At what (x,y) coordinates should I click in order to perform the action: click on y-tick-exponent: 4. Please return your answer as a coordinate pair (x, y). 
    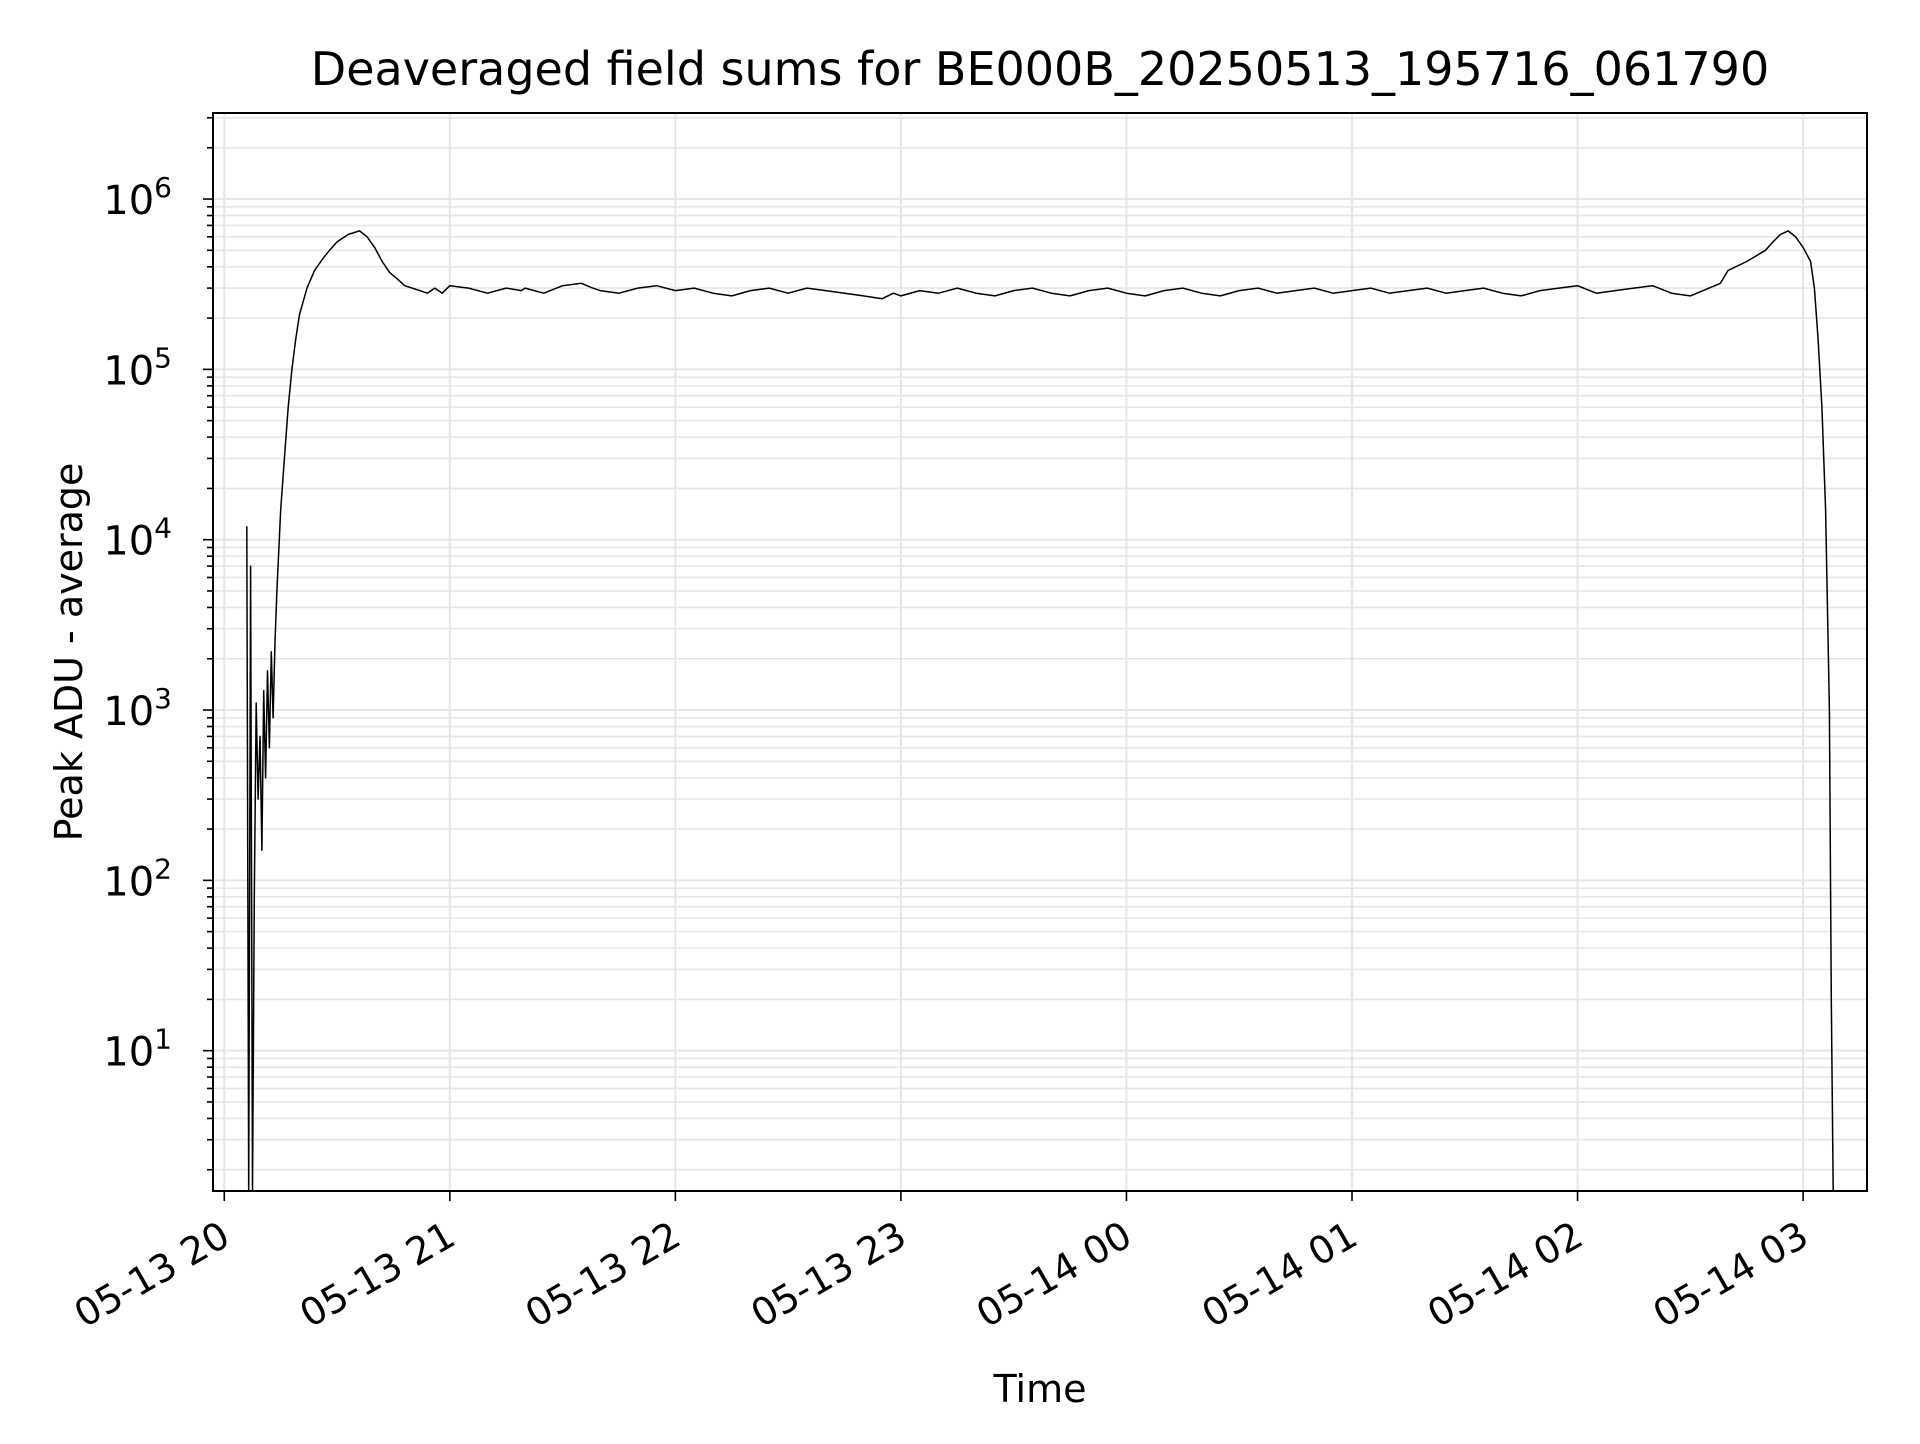
    Looking at the image, I should click on (163, 528).